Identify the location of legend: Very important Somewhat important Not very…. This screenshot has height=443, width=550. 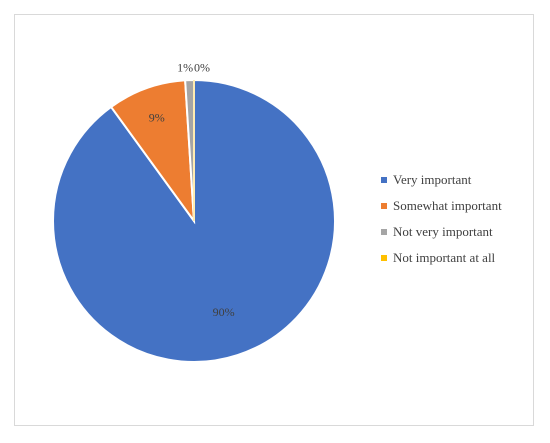
(441, 218).